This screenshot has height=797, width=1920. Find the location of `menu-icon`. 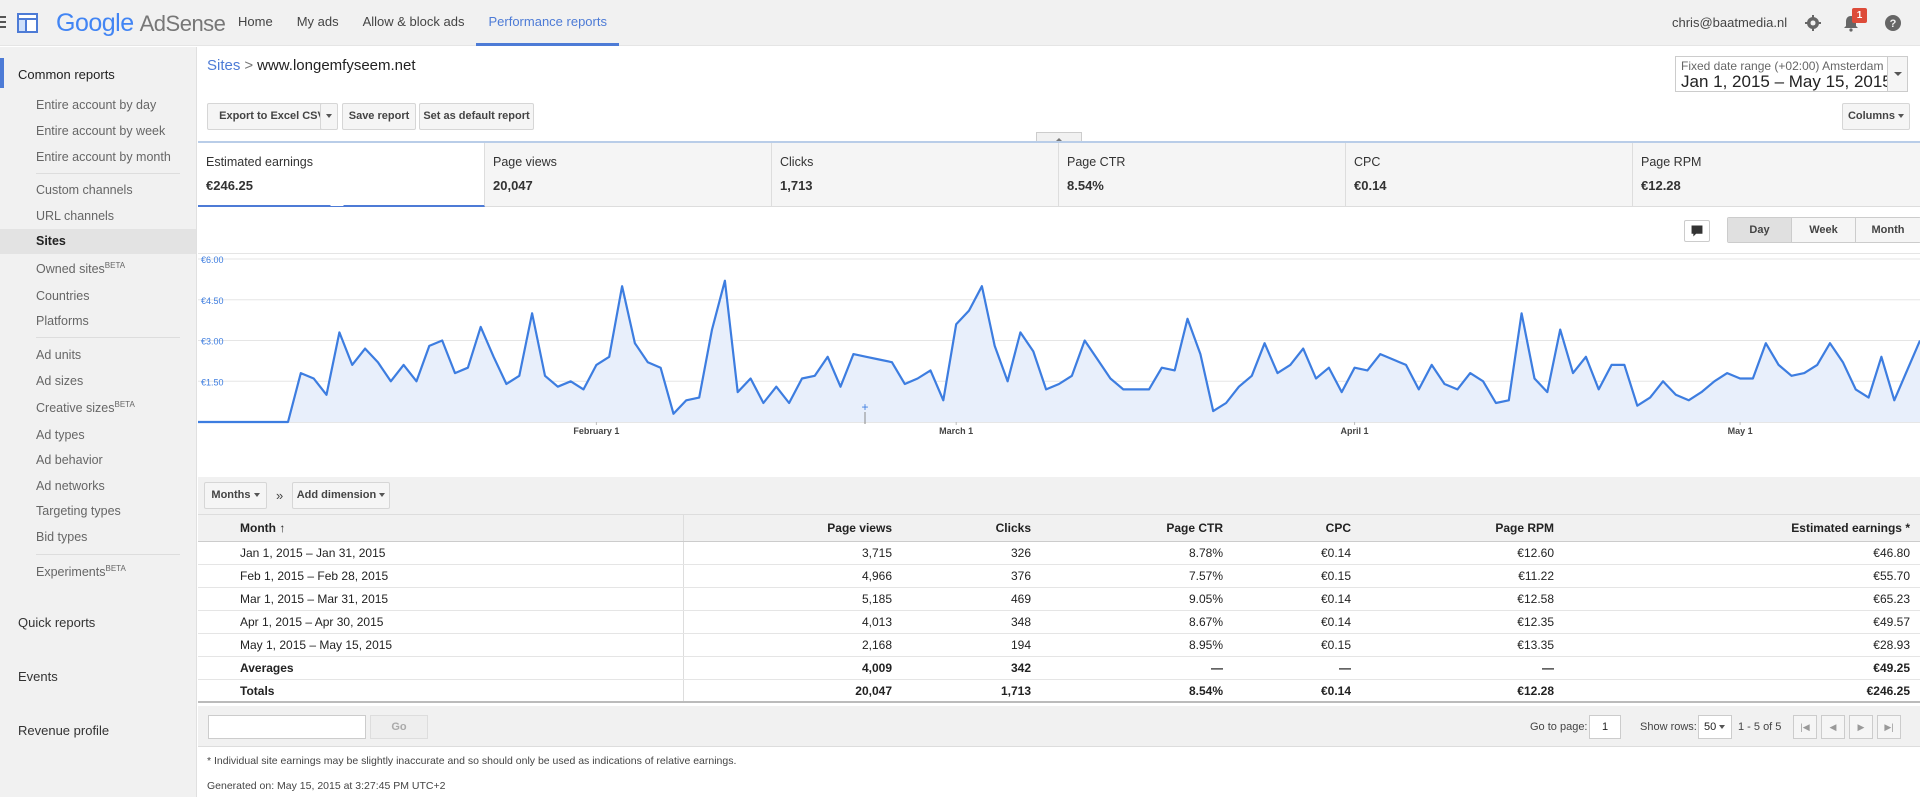

menu-icon is located at coordinates (3, 23).